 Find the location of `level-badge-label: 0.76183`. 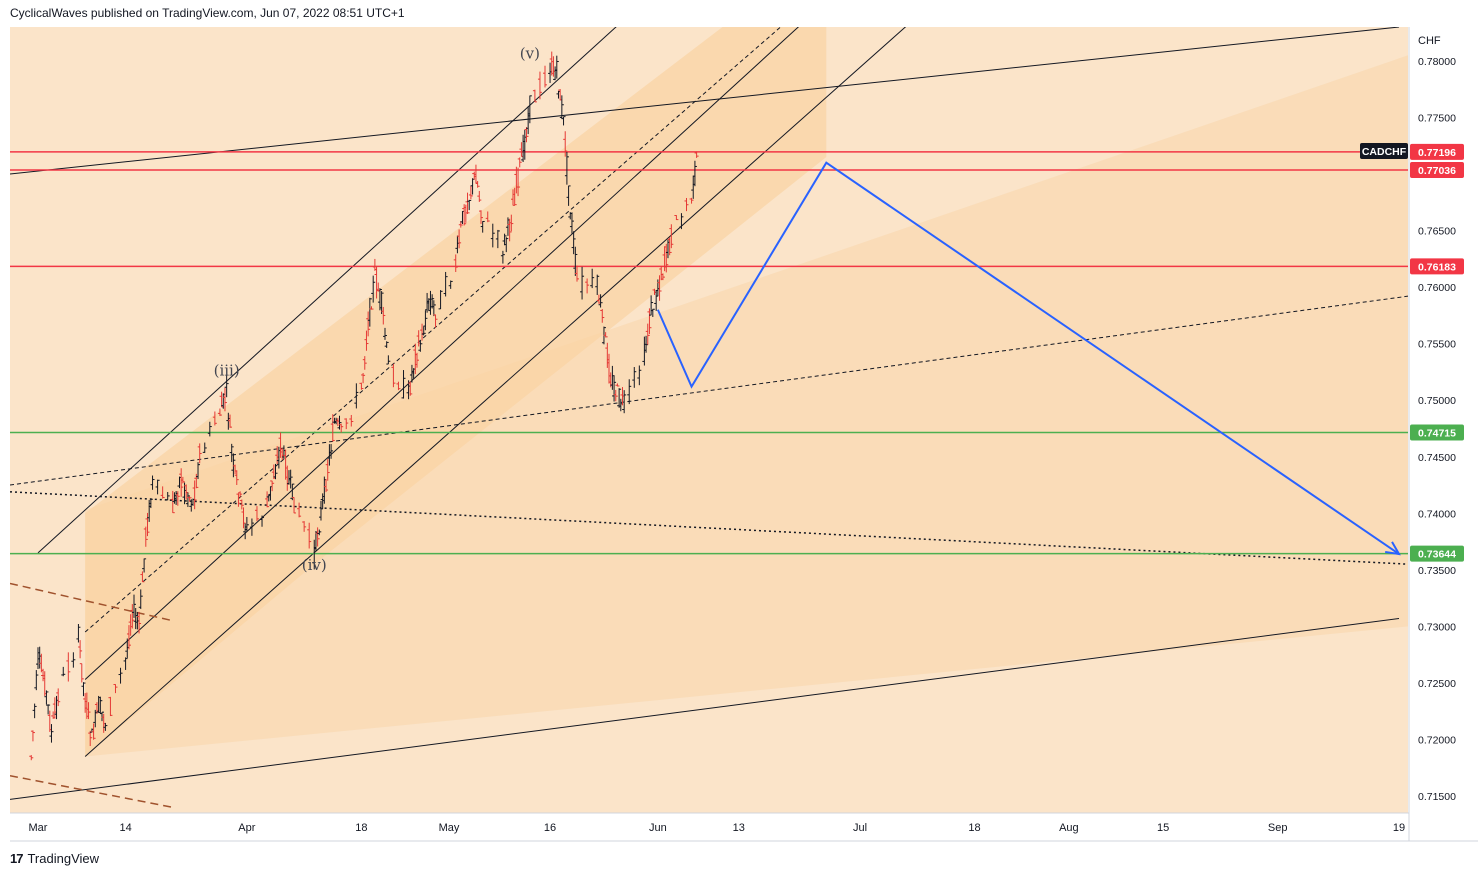

level-badge-label: 0.76183 is located at coordinates (1437, 267).